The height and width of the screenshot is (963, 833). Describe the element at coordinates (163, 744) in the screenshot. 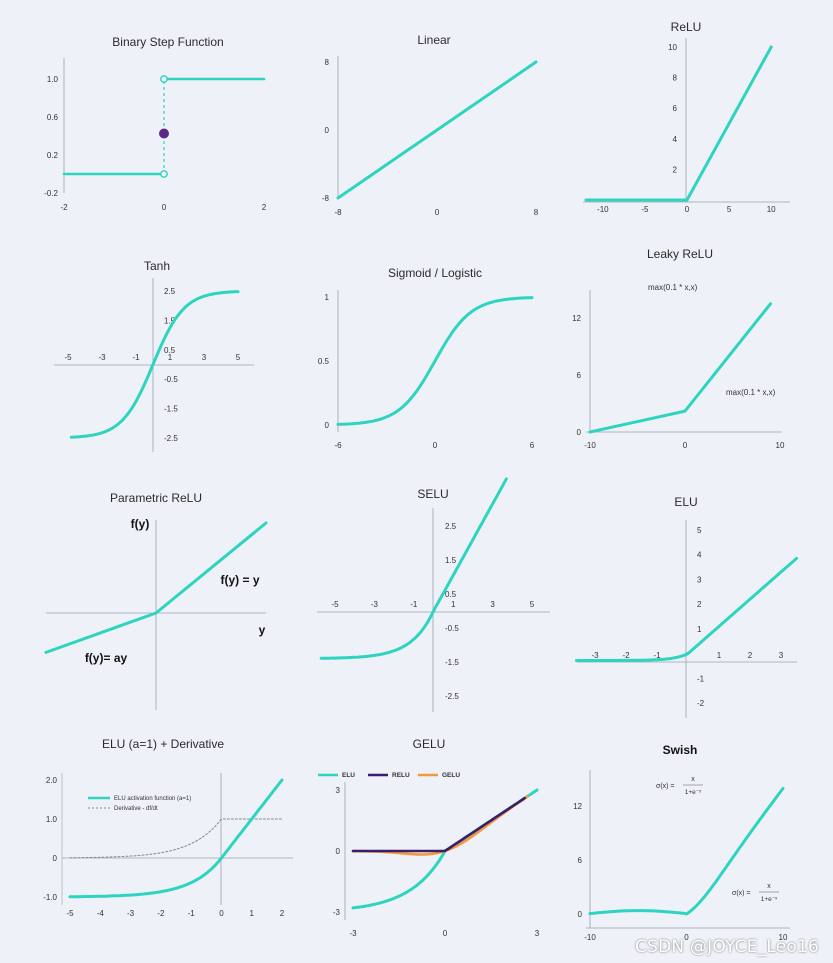

I see `chart-title: ELU (a=1) + Derivative` at that location.